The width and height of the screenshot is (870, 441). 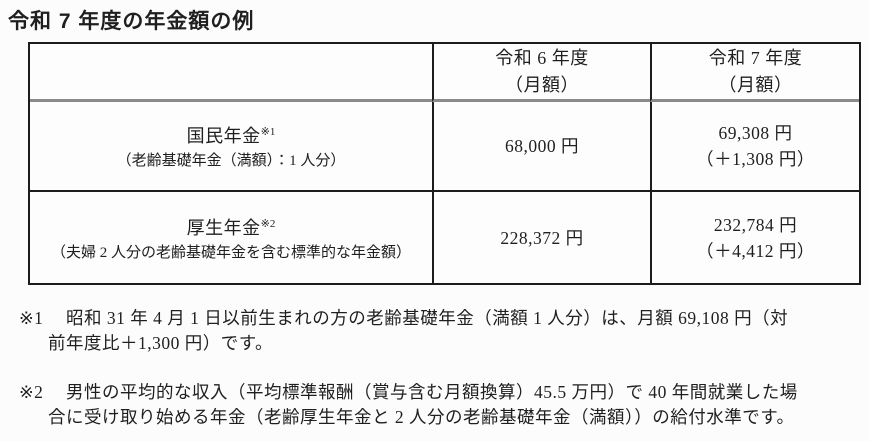 I want to click on row-kousei-name-cell: 厚生年金※2 （夫婦 2 人分の老齢基礎年金を含む標準的な年金額）, so click(x=231, y=236).